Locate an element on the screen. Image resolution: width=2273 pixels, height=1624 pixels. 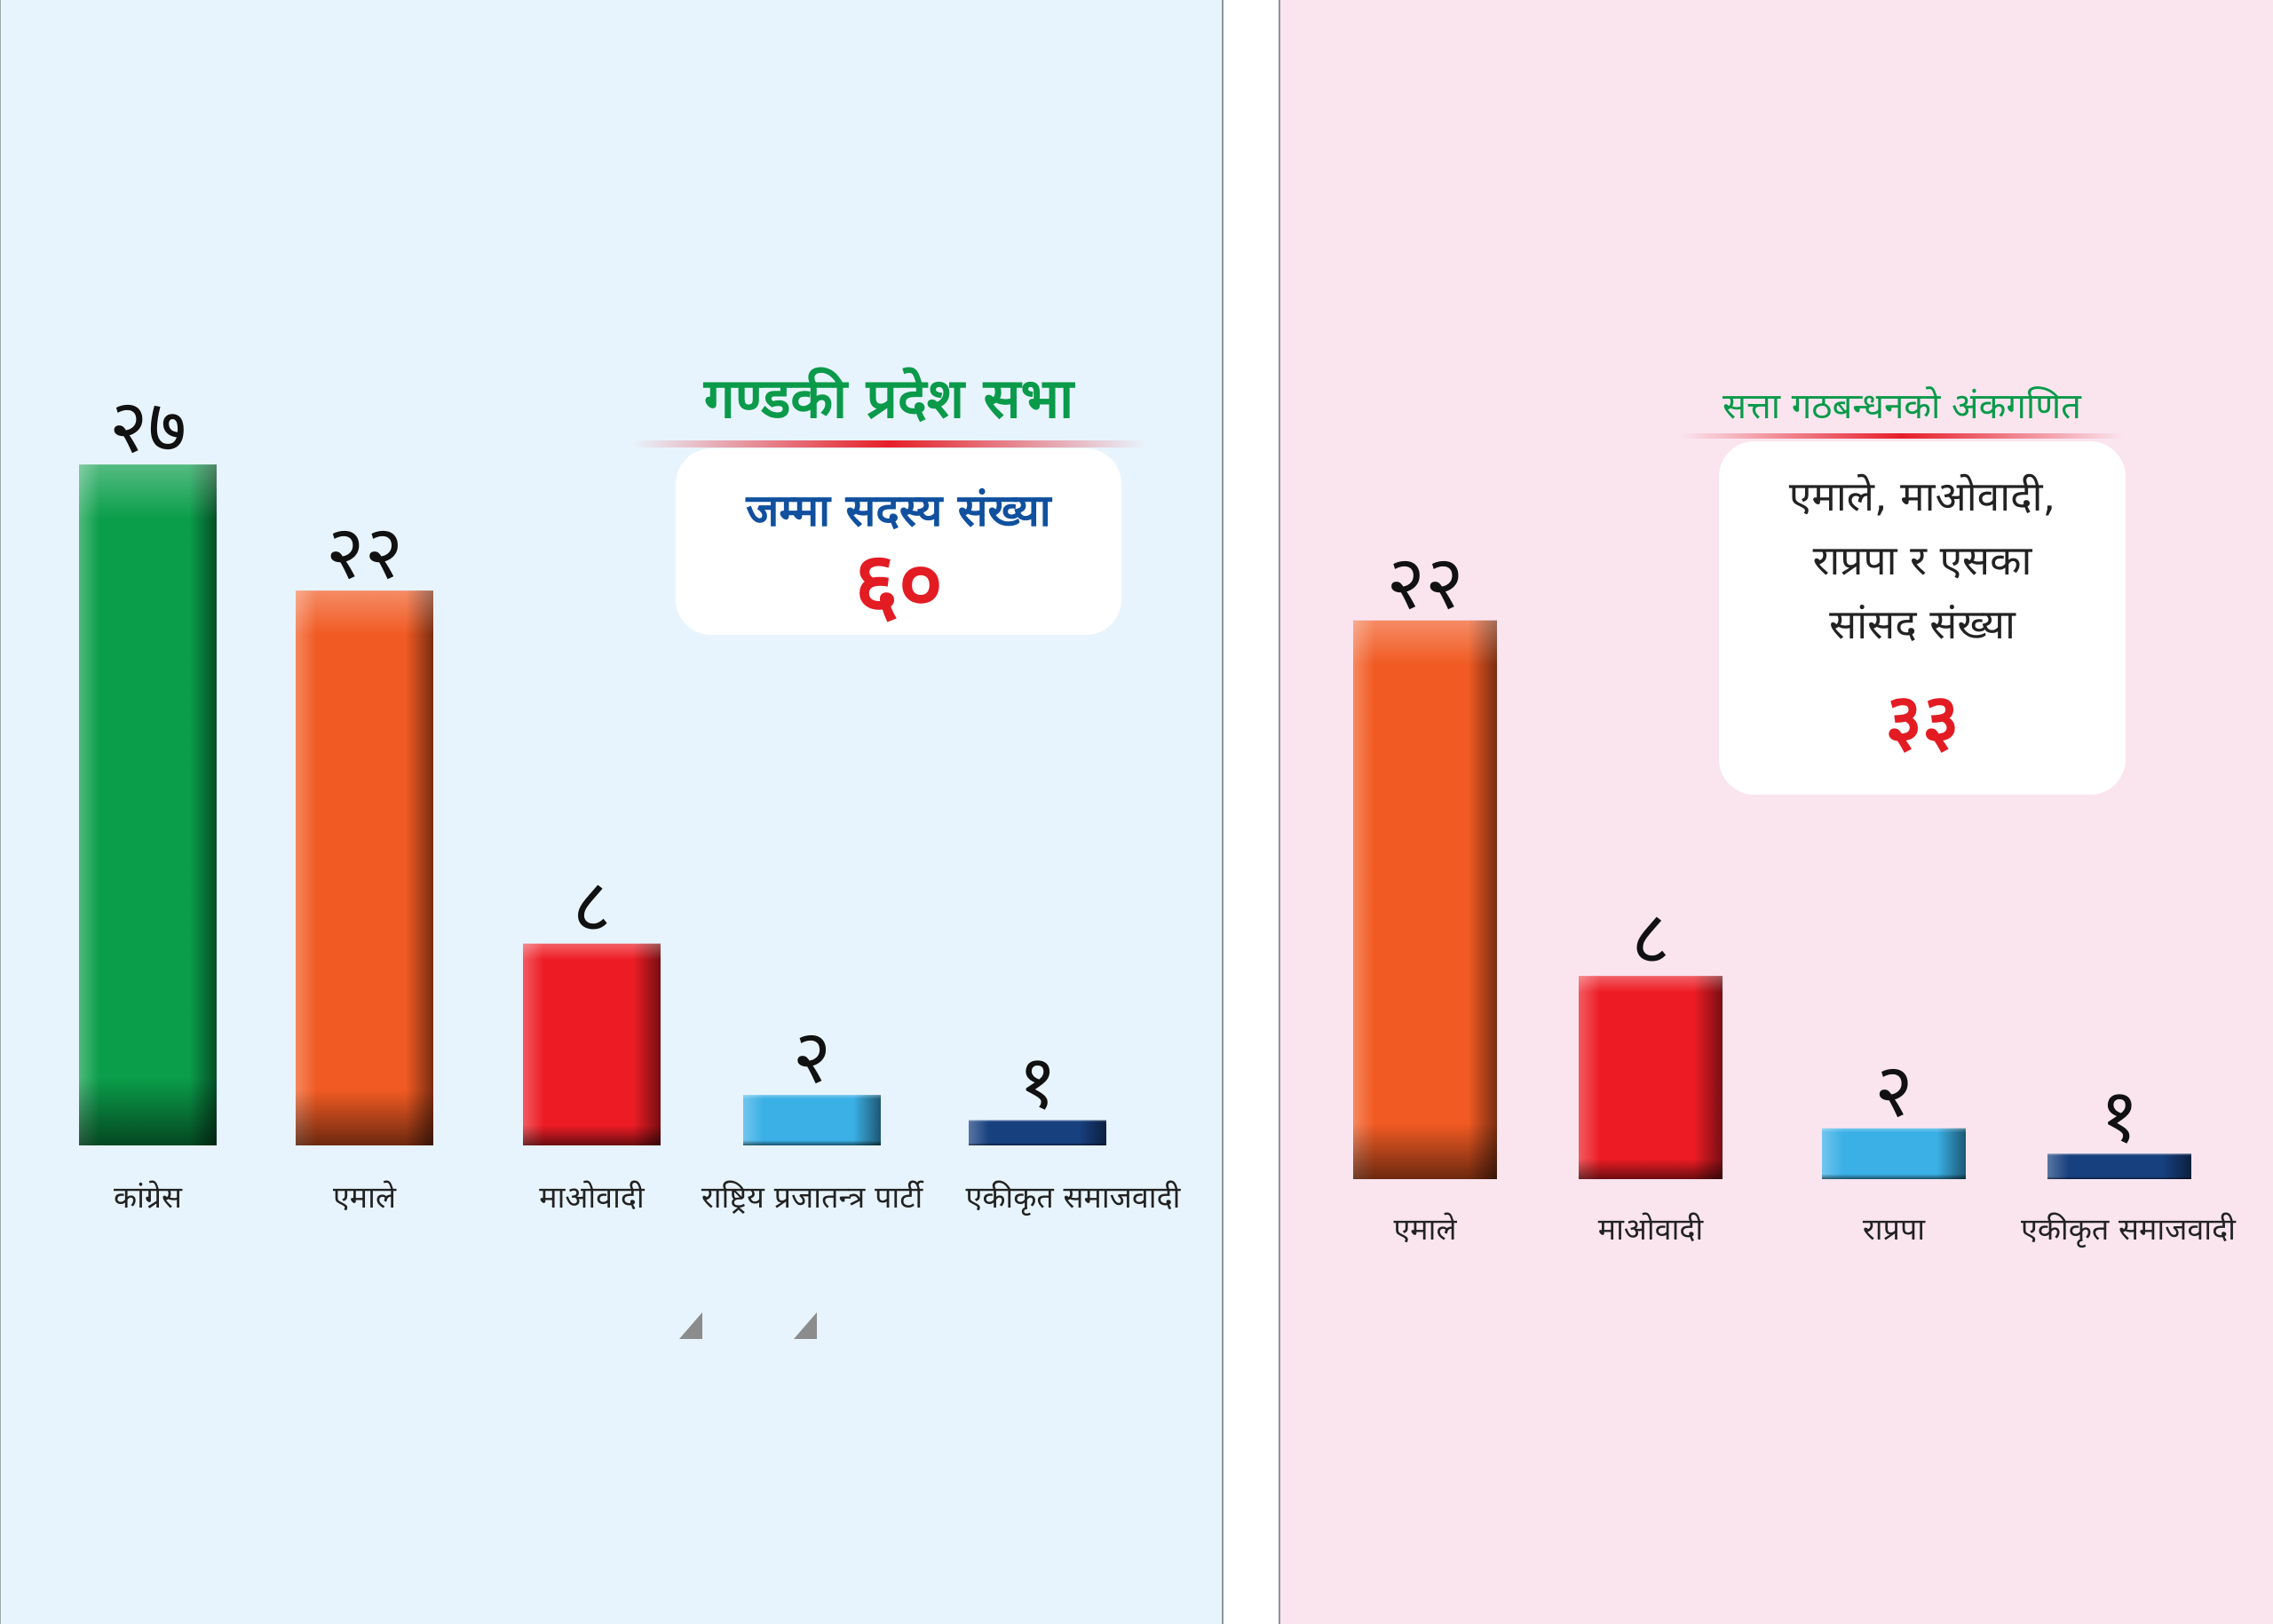
coalition-total-value: ३३ is located at coordinates (1922, 719).